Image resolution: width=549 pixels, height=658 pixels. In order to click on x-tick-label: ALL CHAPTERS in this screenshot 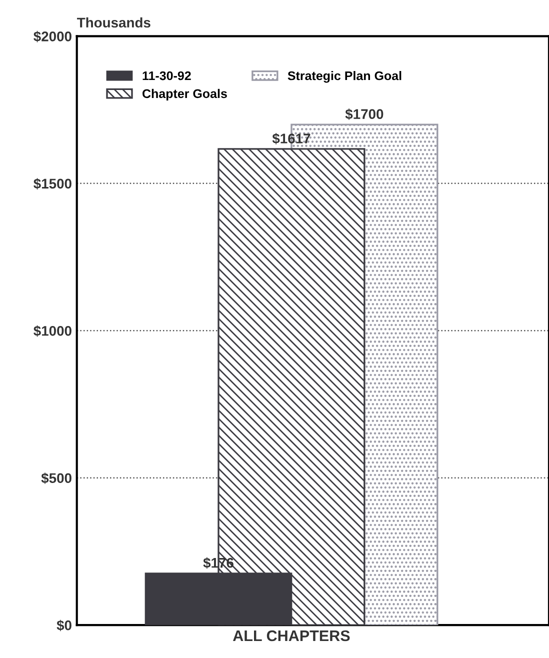, I will do `click(291, 636)`.